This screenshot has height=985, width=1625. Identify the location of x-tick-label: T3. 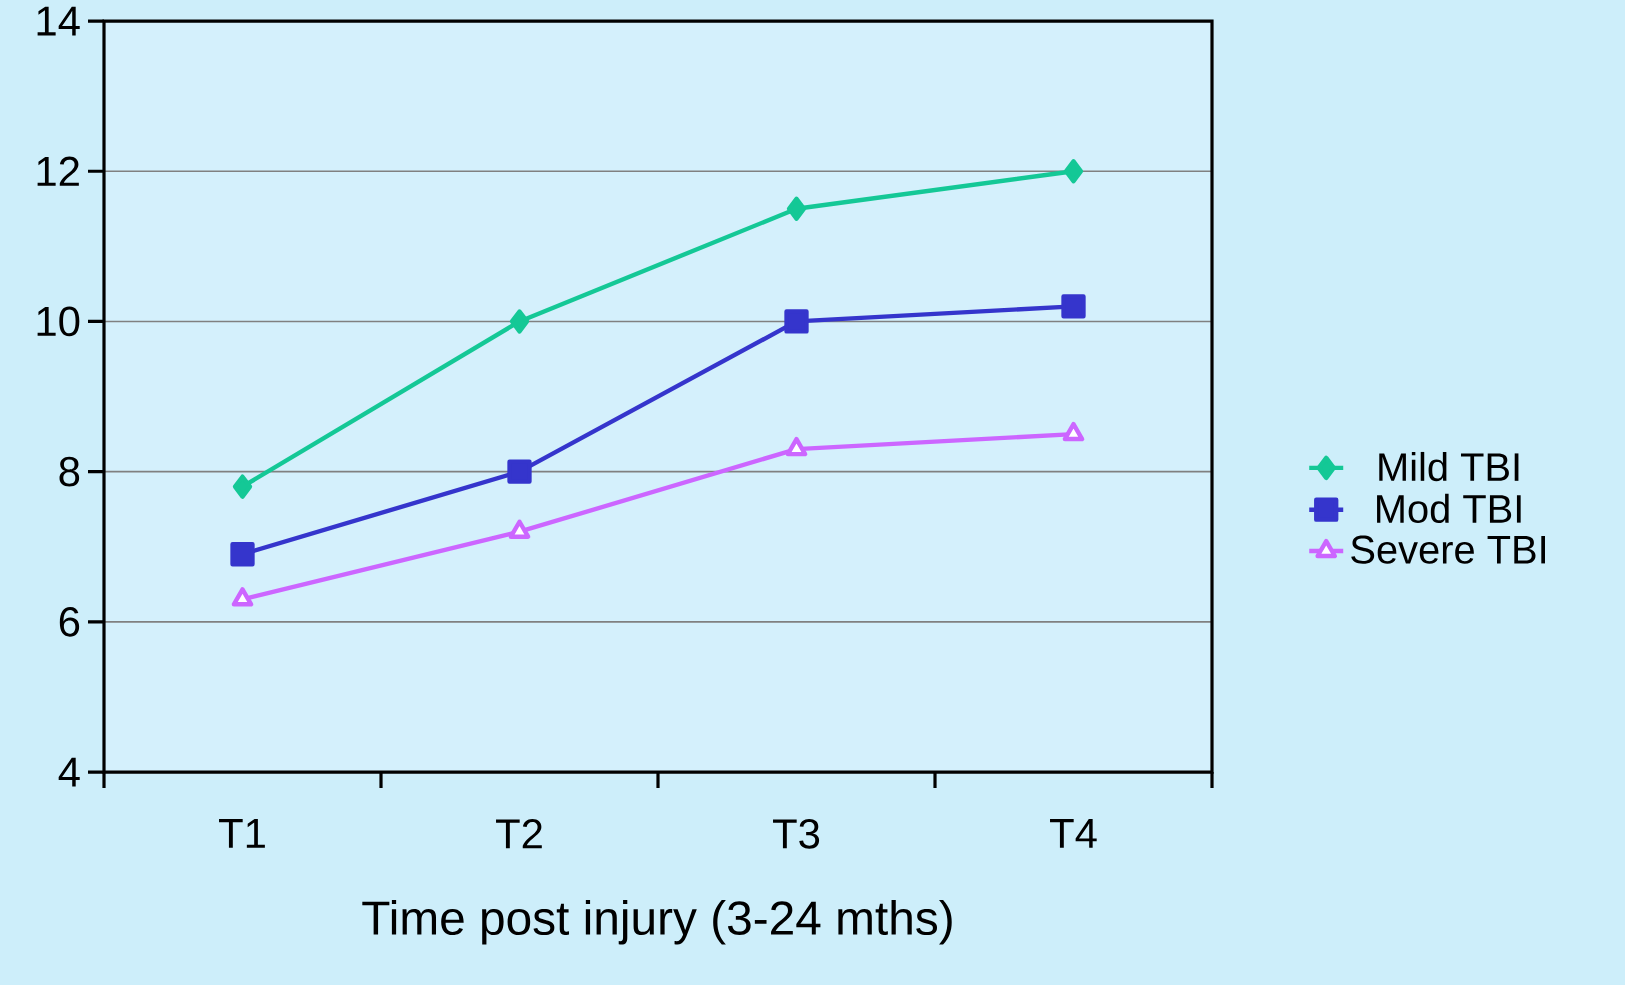
(796, 834).